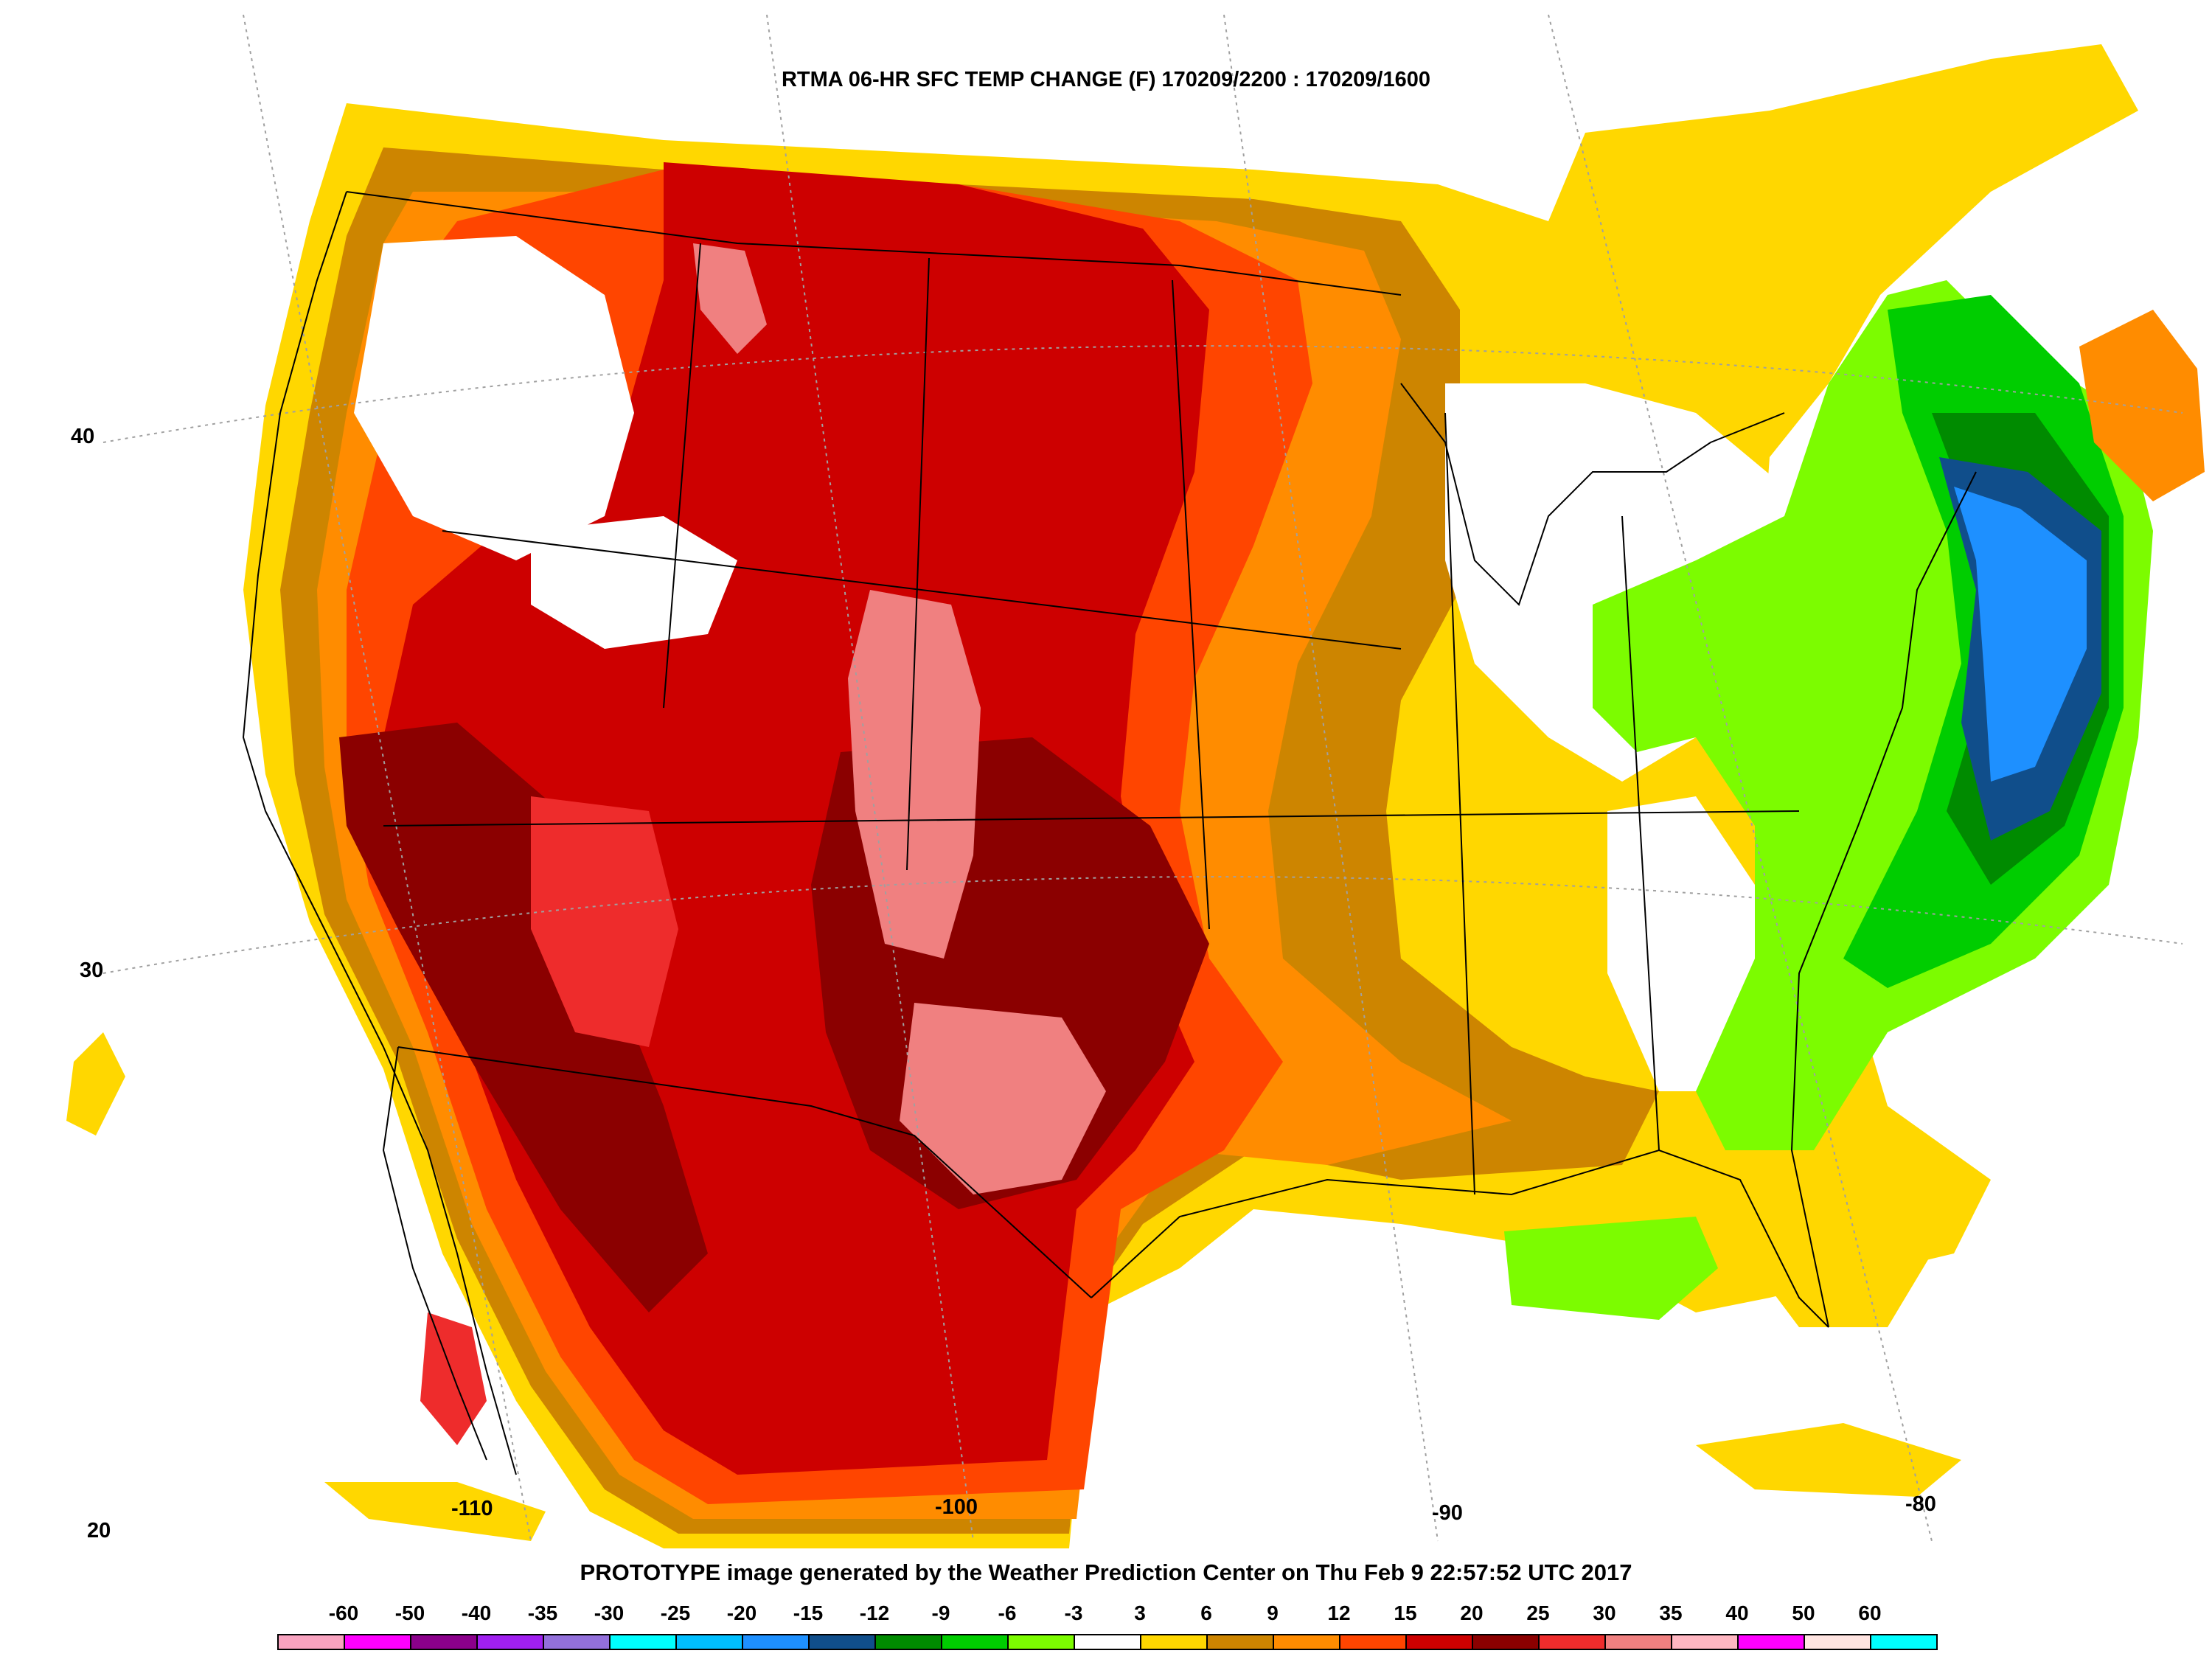 The height and width of the screenshot is (1659, 2212). Describe the element at coordinates (92, 970) in the screenshot. I see `latitude-label-30: 30` at that location.